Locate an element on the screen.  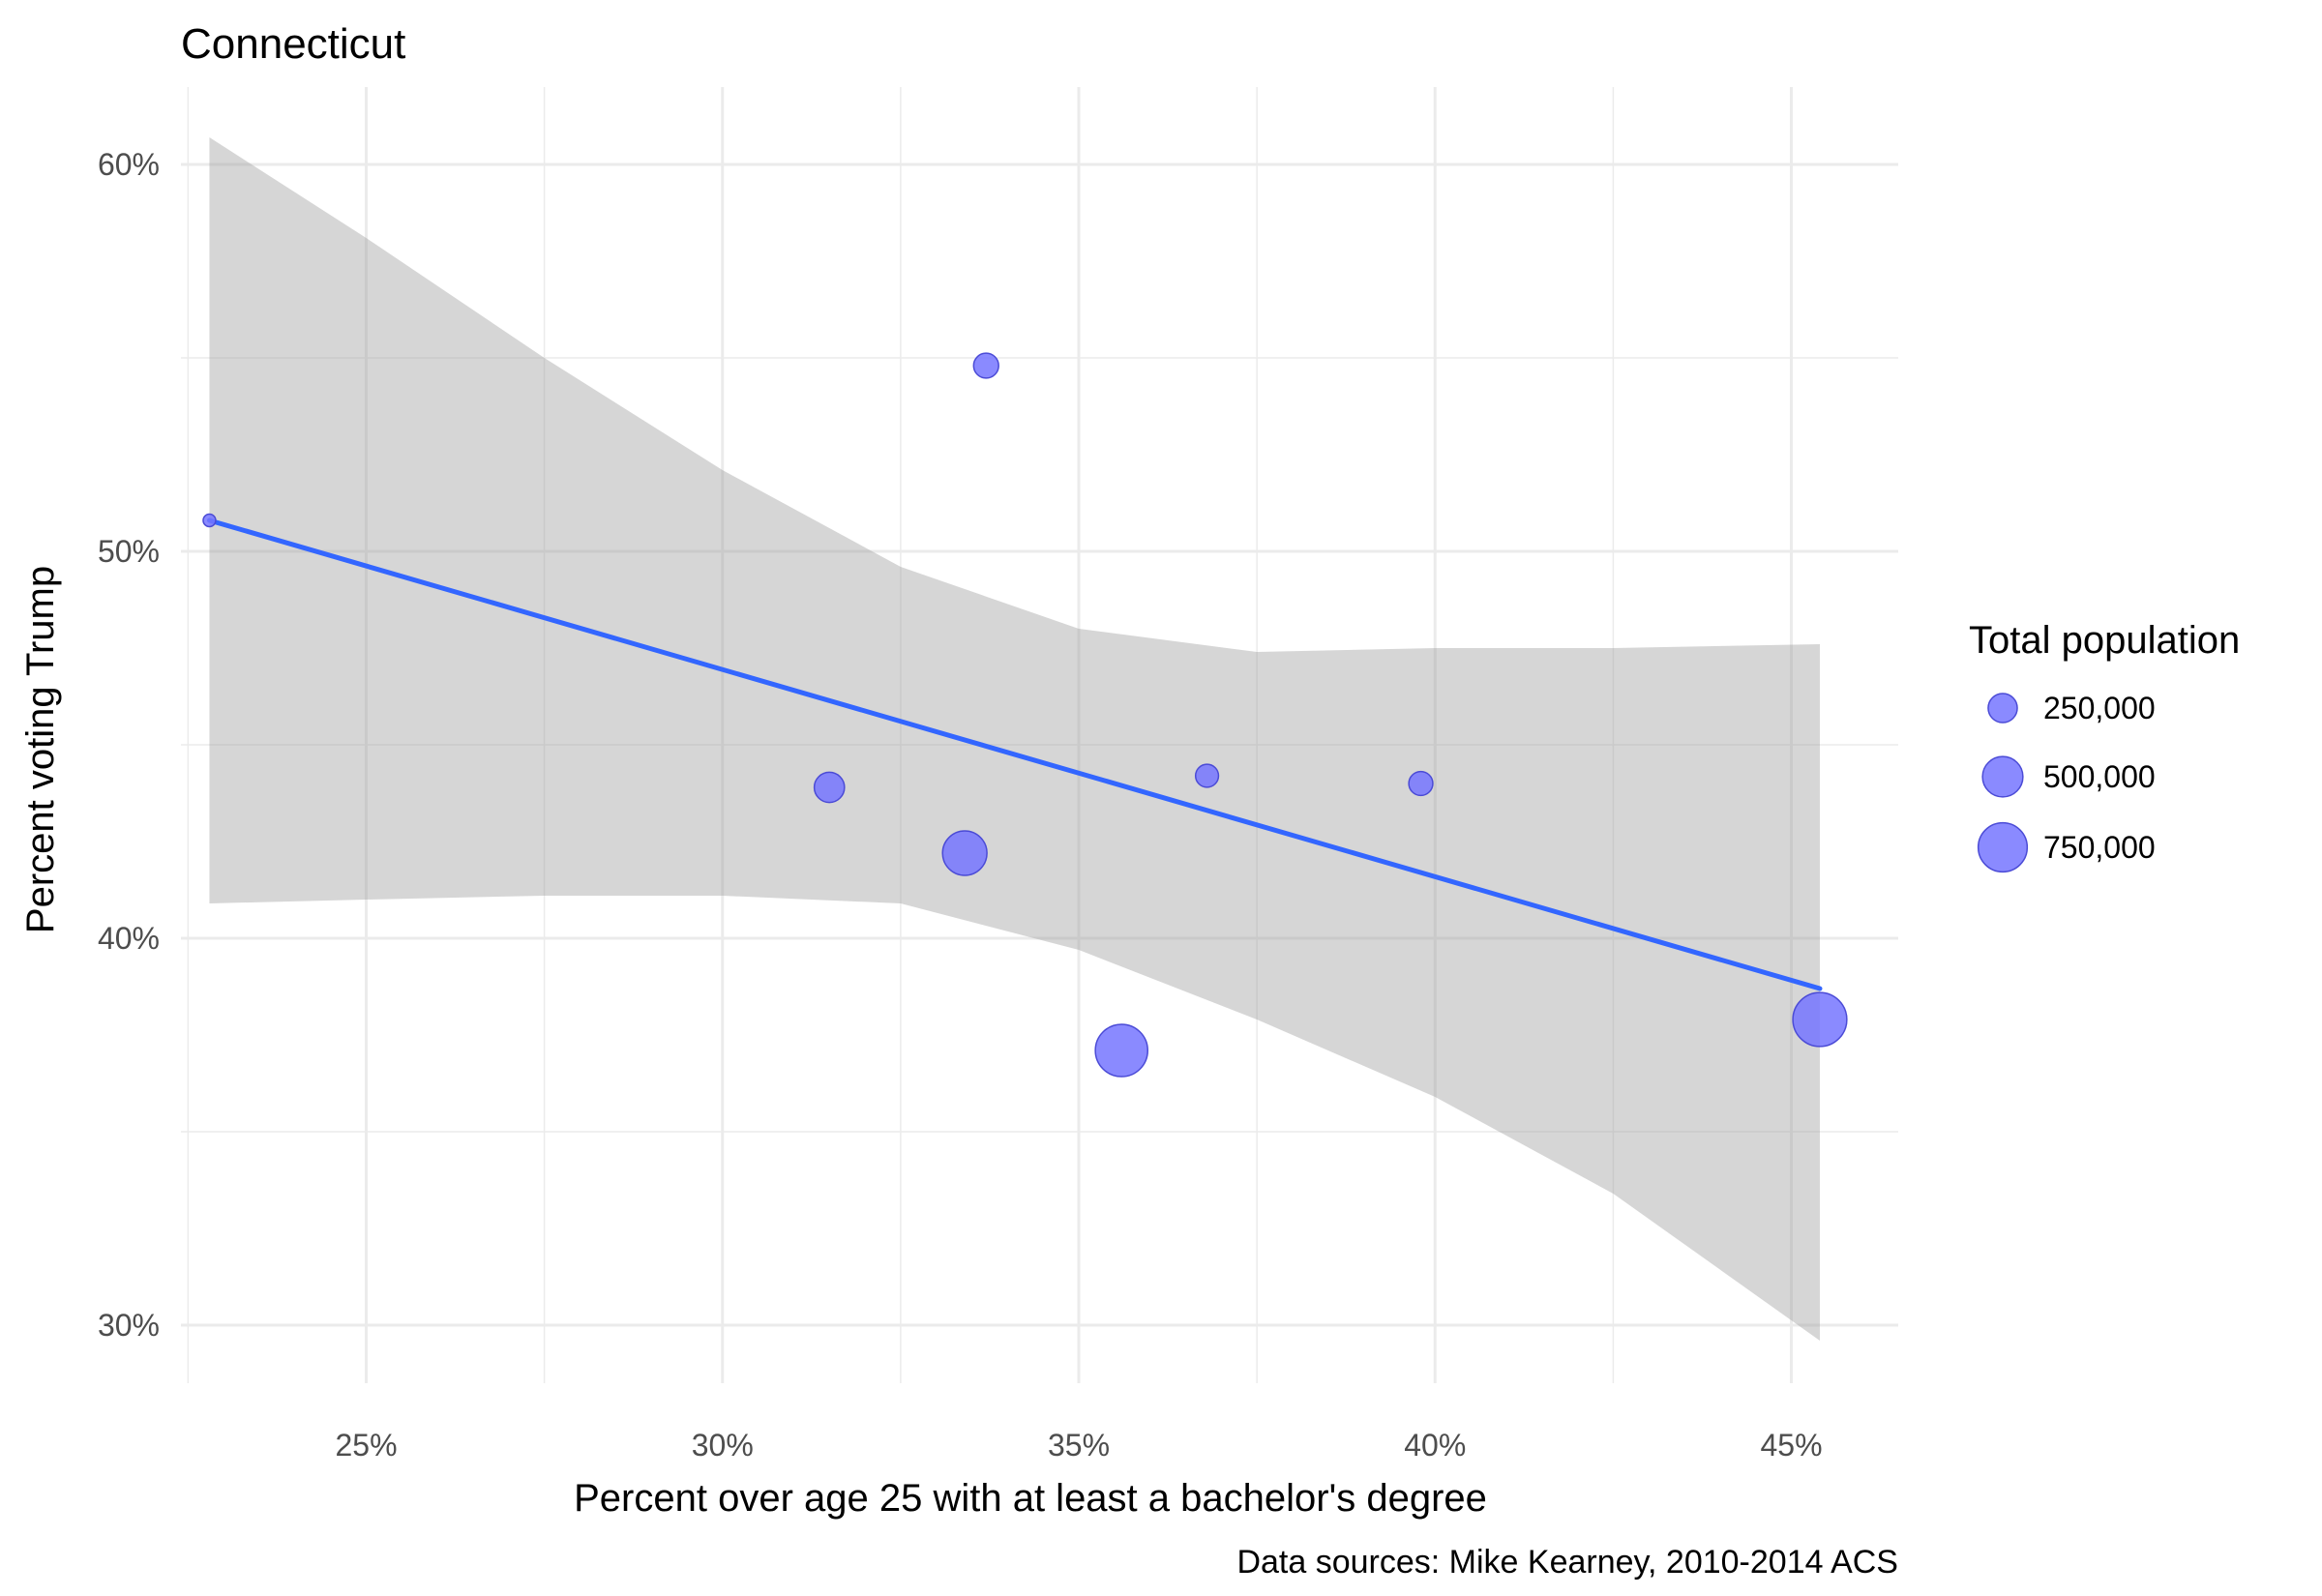
y-tick-label: 30% is located at coordinates (129, 1325).